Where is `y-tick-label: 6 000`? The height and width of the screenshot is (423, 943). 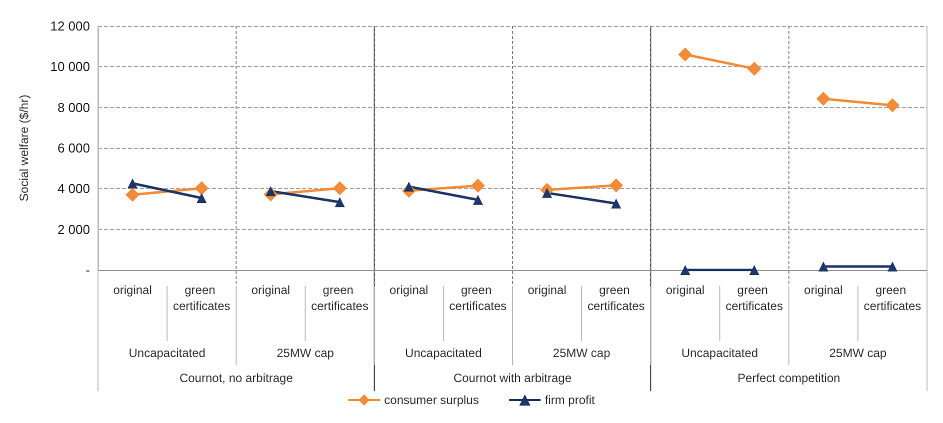
y-tick-label: 6 000 is located at coordinates (73, 148).